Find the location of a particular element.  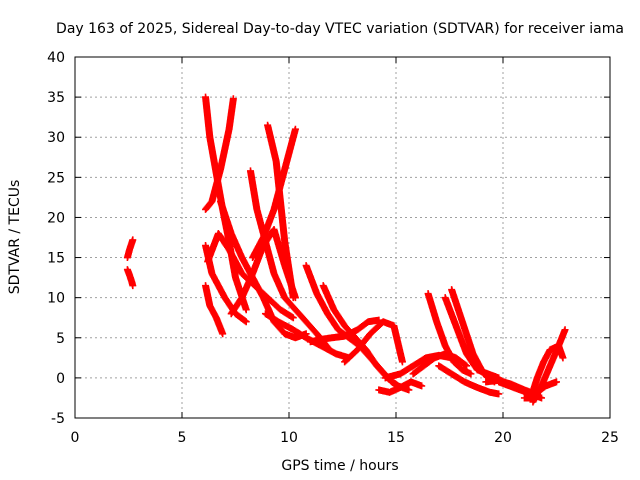

y-axis-label: SDTVAR / TECUs is located at coordinates (15, 237).